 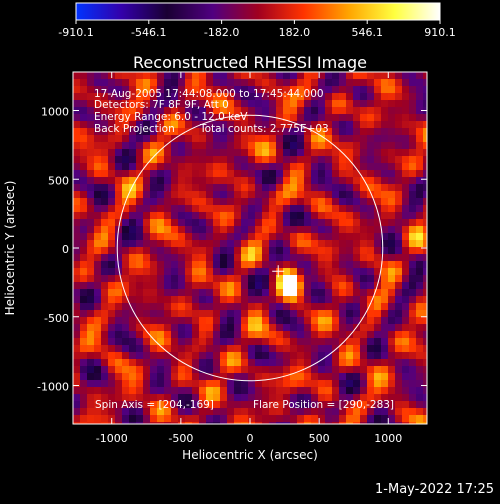 I want to click on x-axis-title: Heliocentric X (arcsec), so click(x=250, y=455).